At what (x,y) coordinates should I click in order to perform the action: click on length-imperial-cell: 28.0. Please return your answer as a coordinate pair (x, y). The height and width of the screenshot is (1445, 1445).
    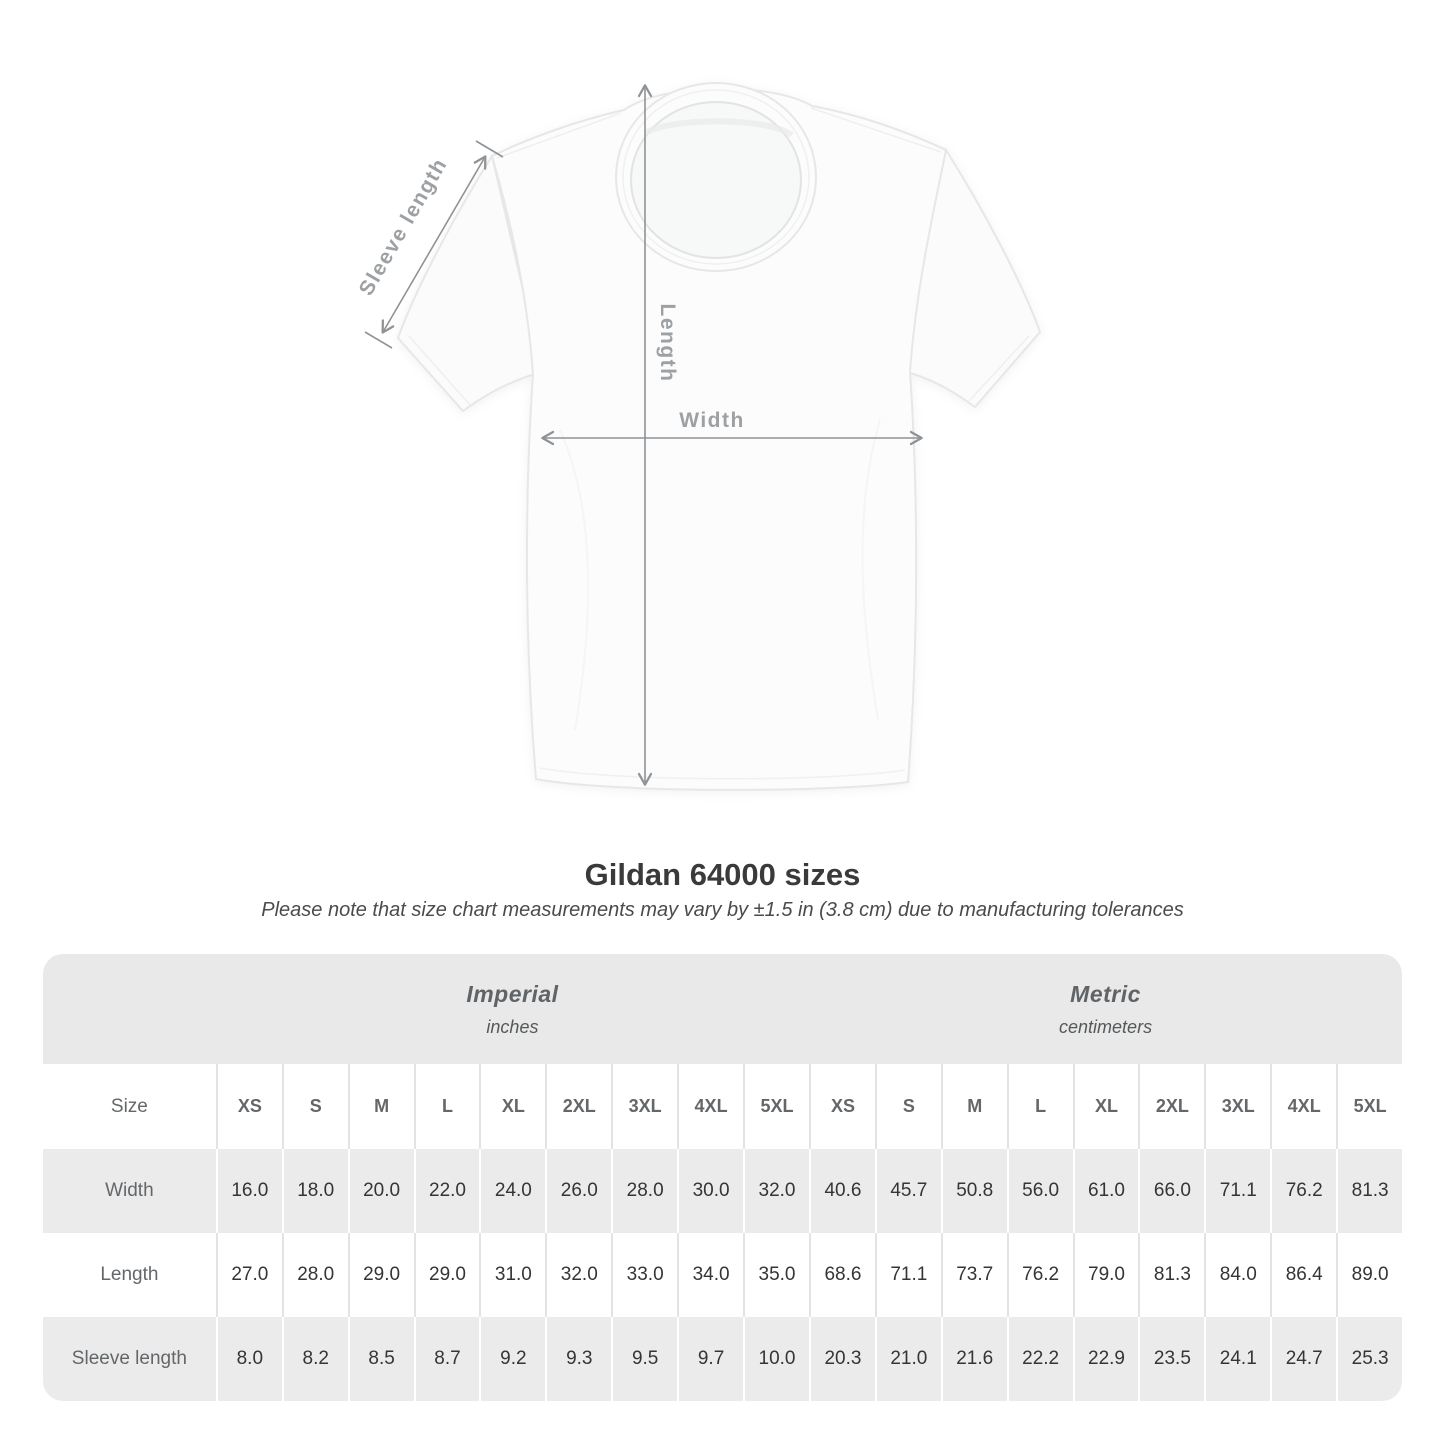
    Looking at the image, I should click on (314, 1275).